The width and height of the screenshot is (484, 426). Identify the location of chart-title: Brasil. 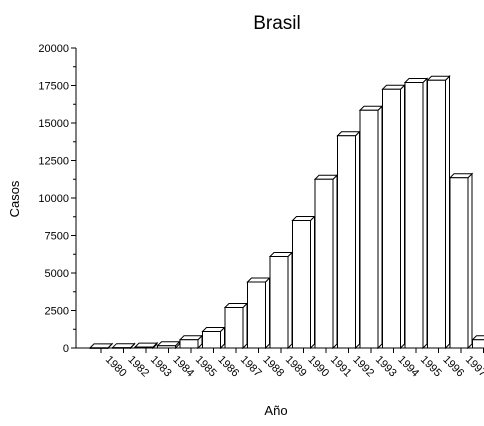
(277, 23).